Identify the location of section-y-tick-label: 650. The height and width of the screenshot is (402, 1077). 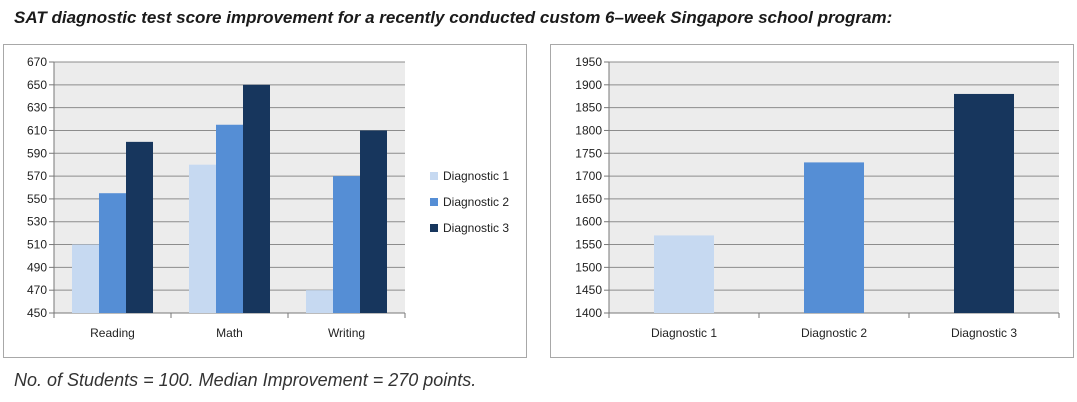
(37, 85).